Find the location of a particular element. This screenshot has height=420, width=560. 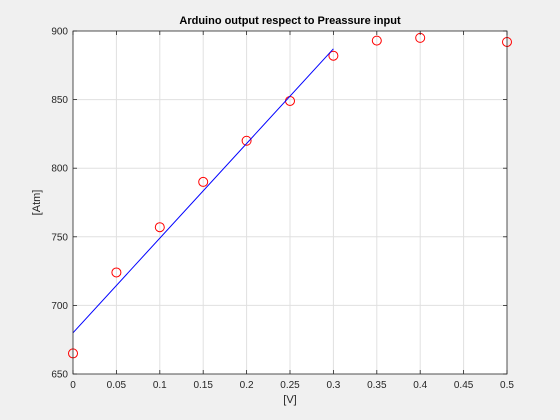

y-tick-label: 850 is located at coordinates (59, 100).